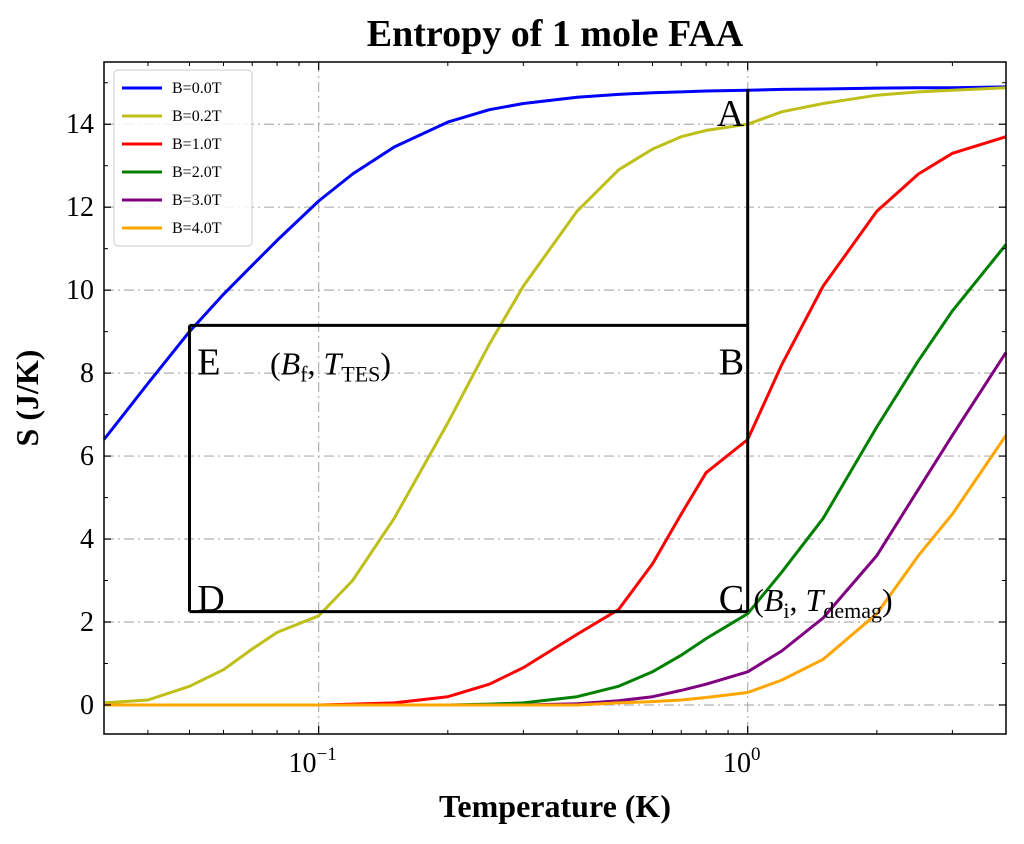 This screenshot has height=844, width=1024. Describe the element at coordinates (80, 124) in the screenshot. I see `y-tick-label: 14` at that location.